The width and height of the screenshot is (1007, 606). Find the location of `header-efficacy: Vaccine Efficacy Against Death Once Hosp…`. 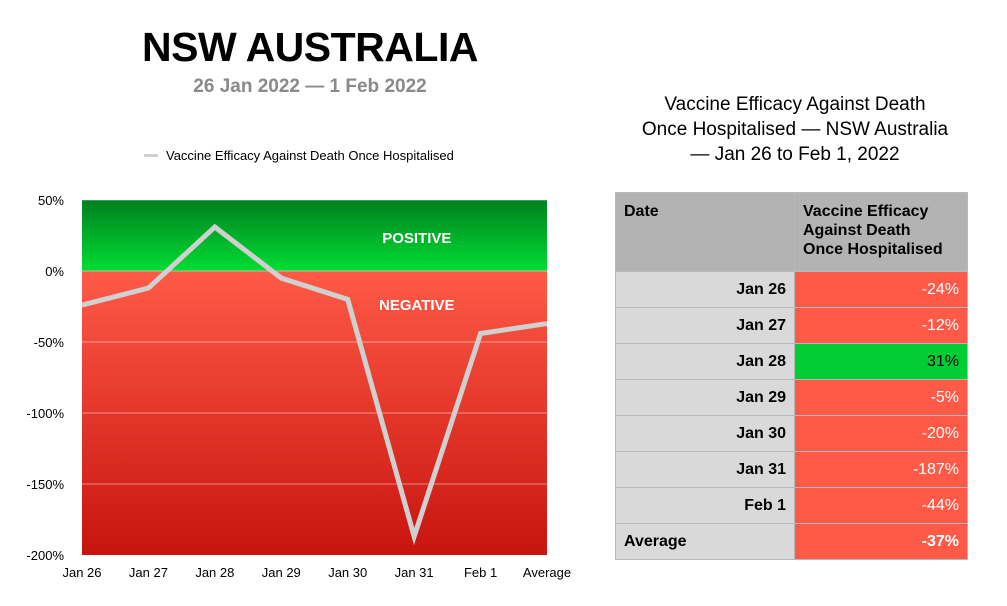

header-efficacy: Vaccine Efficacy Against Death Once Hosp… is located at coordinates (881, 232).